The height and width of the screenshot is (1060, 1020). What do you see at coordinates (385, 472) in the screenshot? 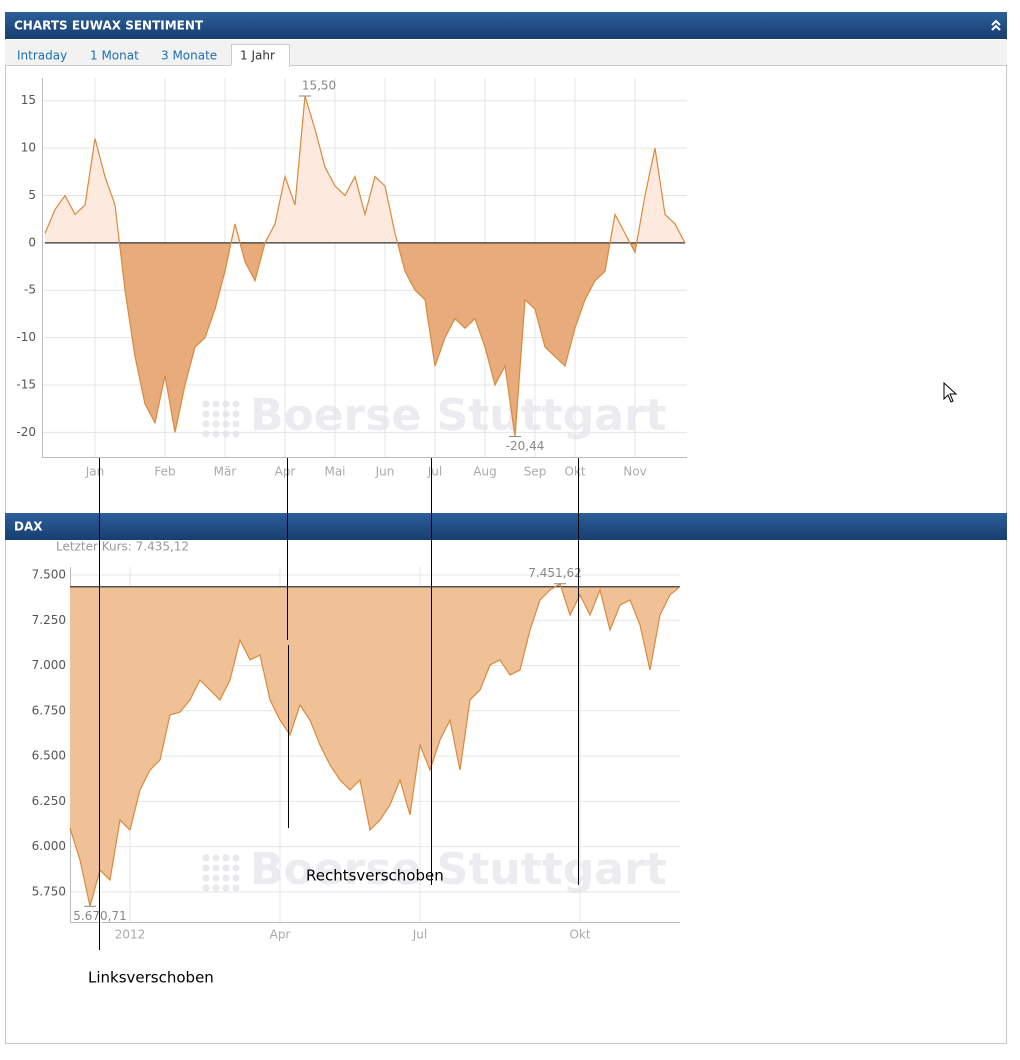
I see `x-tick-label: Jun` at bounding box center [385, 472].